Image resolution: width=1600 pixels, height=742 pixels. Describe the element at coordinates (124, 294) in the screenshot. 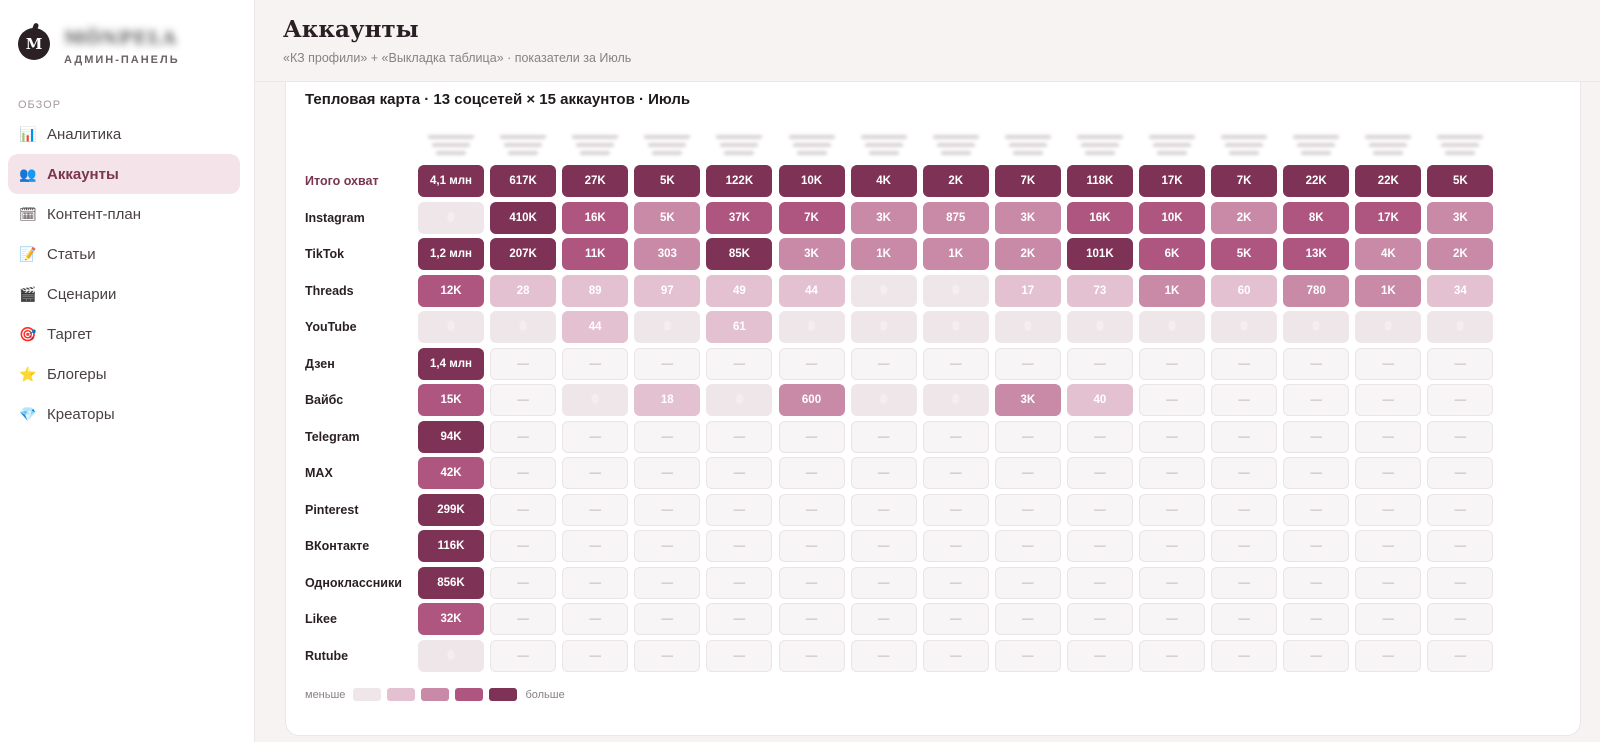

I see `sidebar-item-4: 🎬 Сценарии` at that location.